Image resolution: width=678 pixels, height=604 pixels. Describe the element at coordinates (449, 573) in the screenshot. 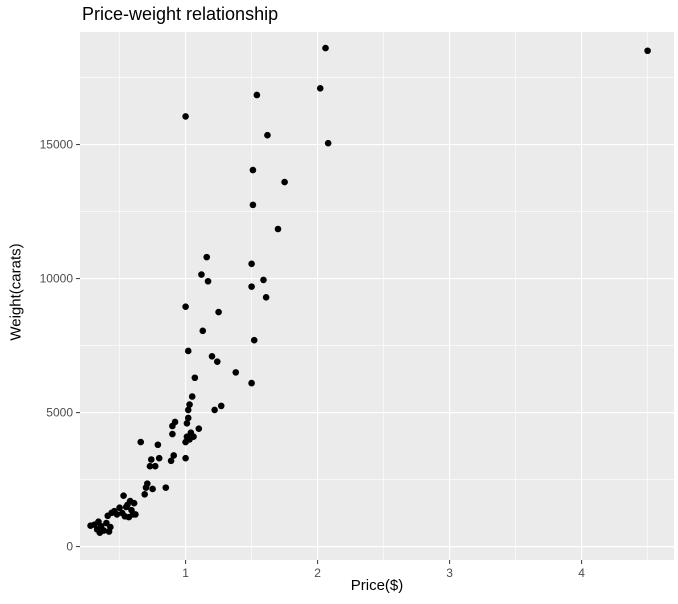

I see `x-tick-label: 3` at that location.